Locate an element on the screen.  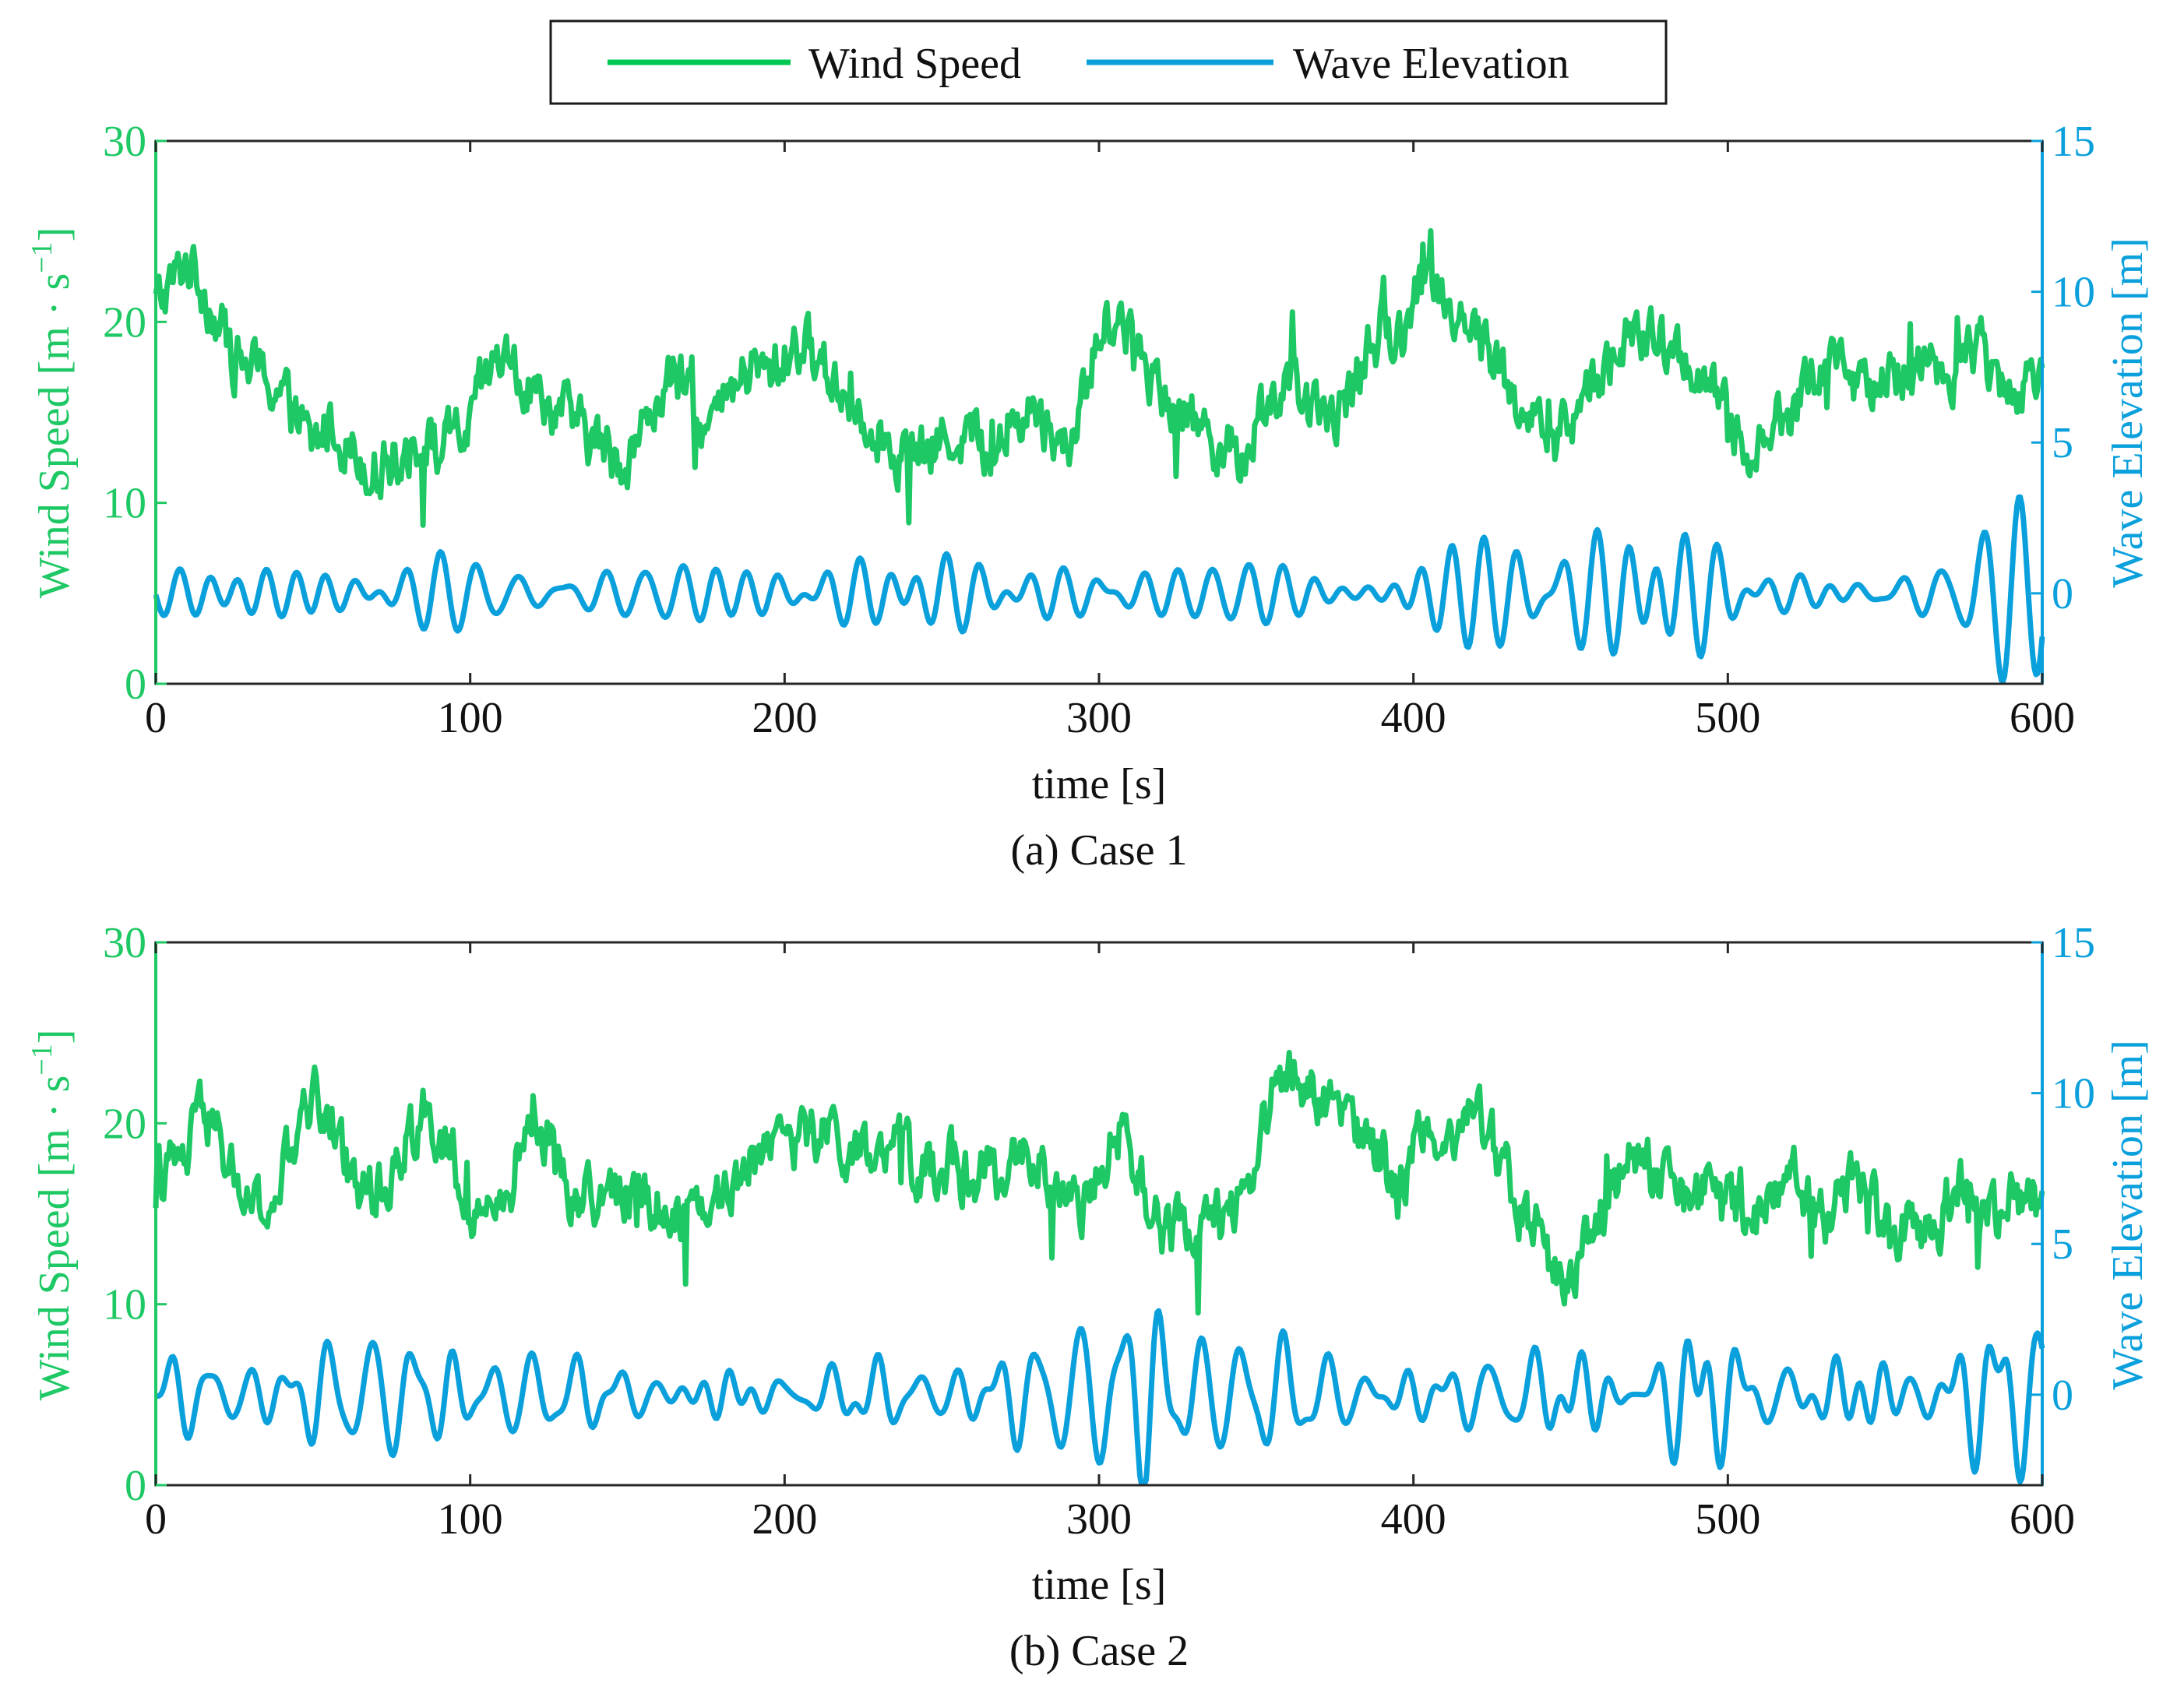
caption-a: (a) Case 1 is located at coordinates (1099, 850).